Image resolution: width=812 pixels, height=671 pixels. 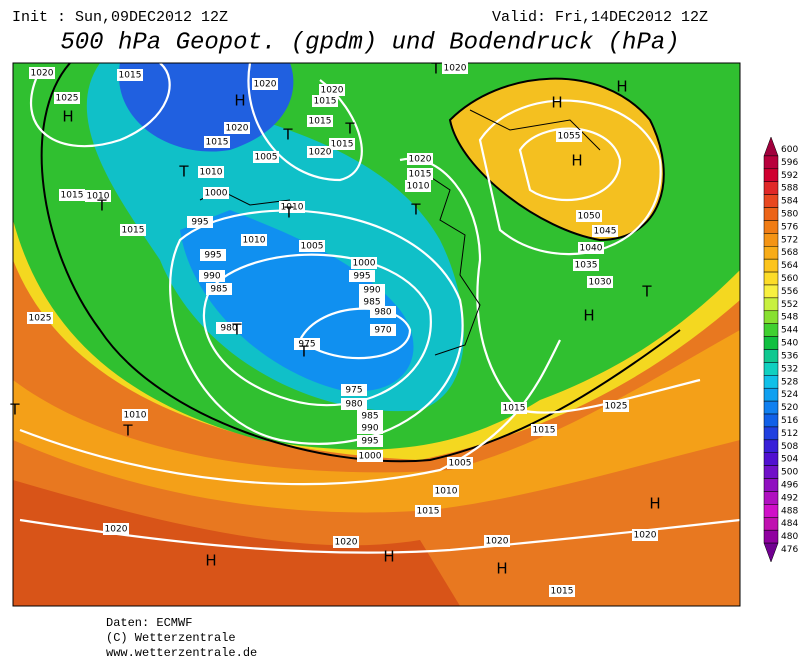 What do you see at coordinates (600, 17) in the screenshot?
I see `valid-time: Valid: Fri,14DEC2012 12Z` at bounding box center [600, 17].